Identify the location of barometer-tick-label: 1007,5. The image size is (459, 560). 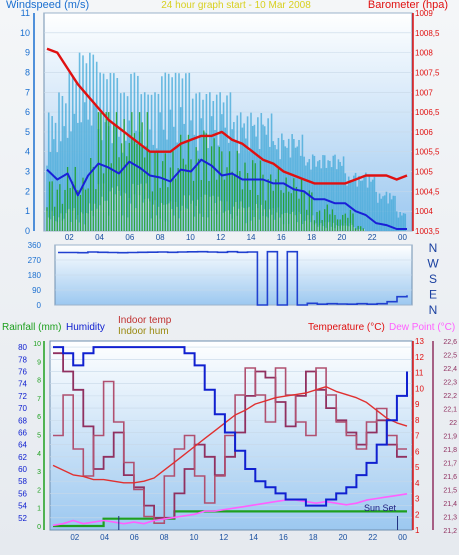
(427, 72).